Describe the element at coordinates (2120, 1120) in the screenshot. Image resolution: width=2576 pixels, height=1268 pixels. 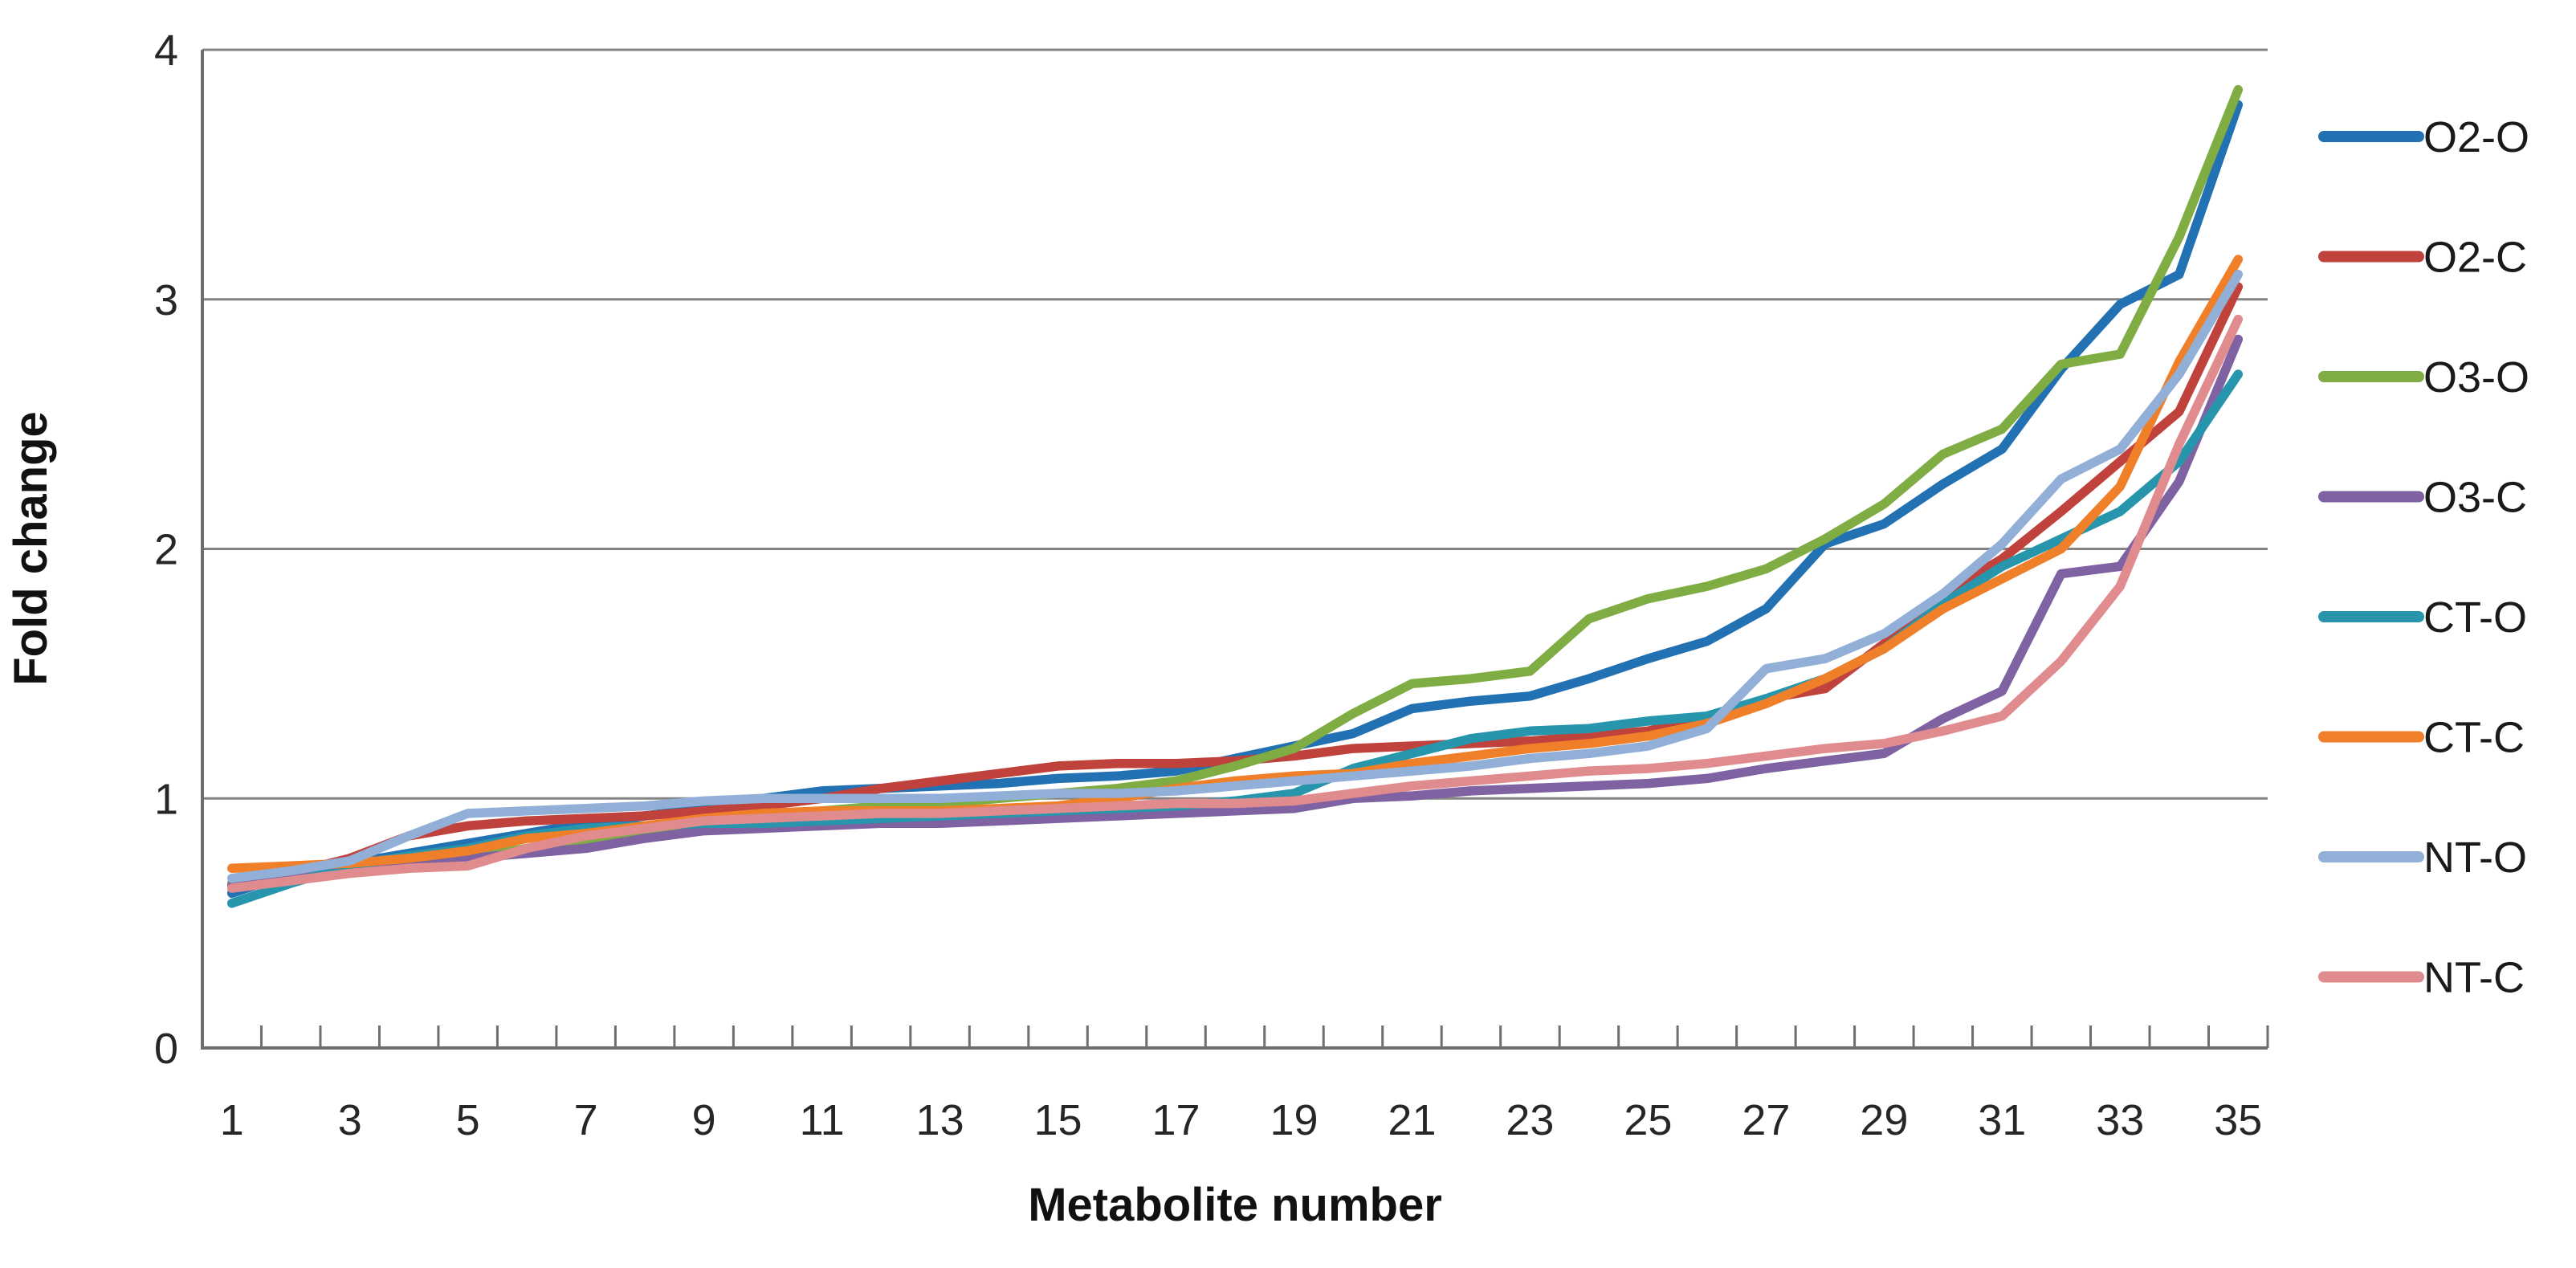
I see `x-tick-label-33: 33` at that location.